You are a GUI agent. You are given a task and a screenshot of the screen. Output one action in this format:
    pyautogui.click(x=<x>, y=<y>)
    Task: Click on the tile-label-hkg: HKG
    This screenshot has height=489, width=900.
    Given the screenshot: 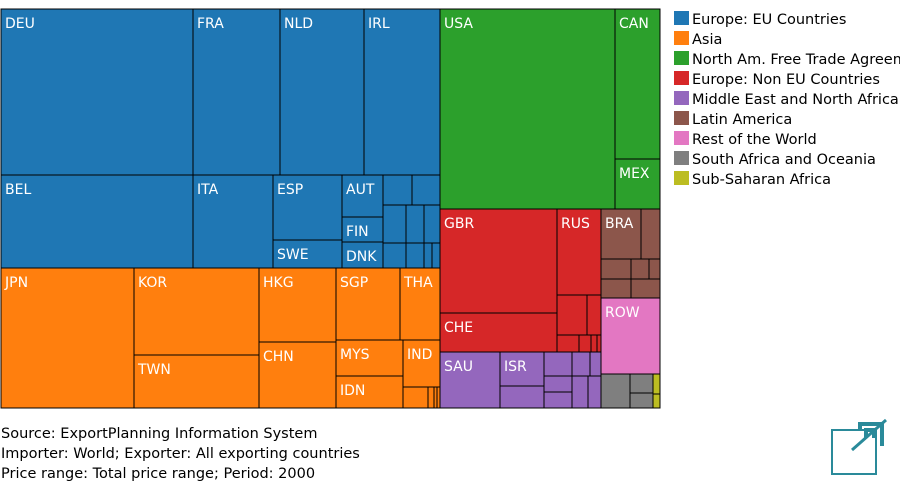 What is the action you would take?
    pyautogui.click(x=278, y=283)
    